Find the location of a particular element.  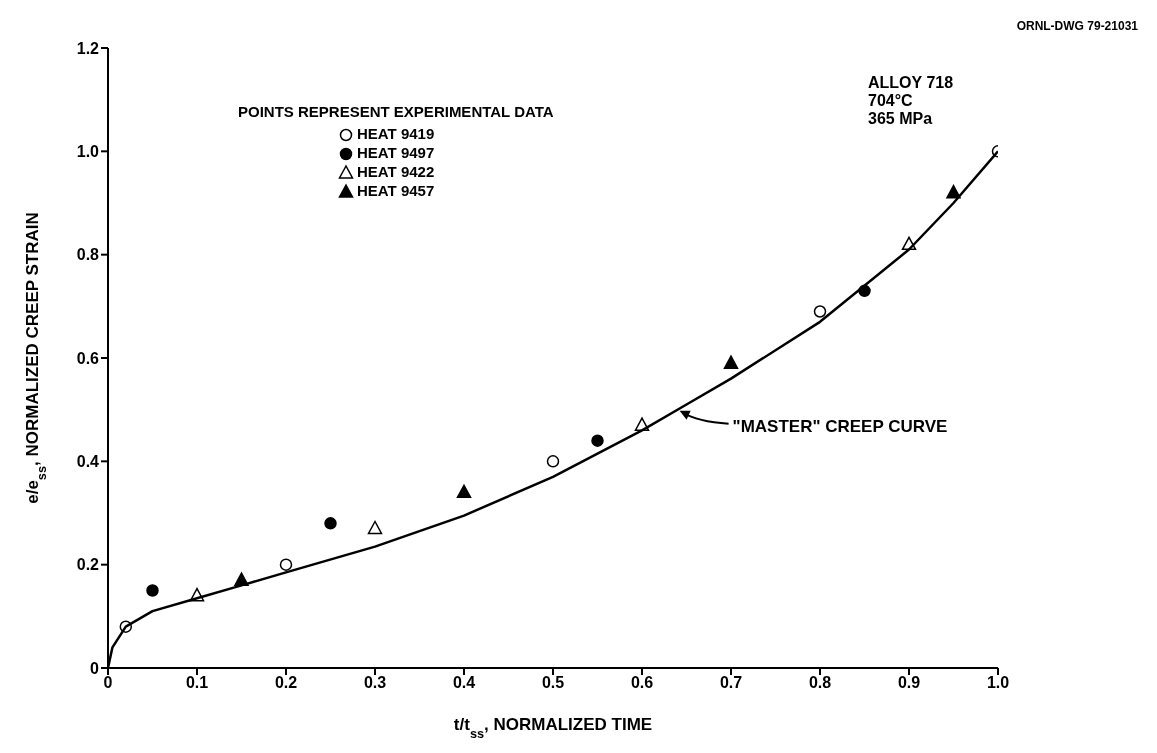

y-tick-label: 0.4 is located at coordinates (88, 462).